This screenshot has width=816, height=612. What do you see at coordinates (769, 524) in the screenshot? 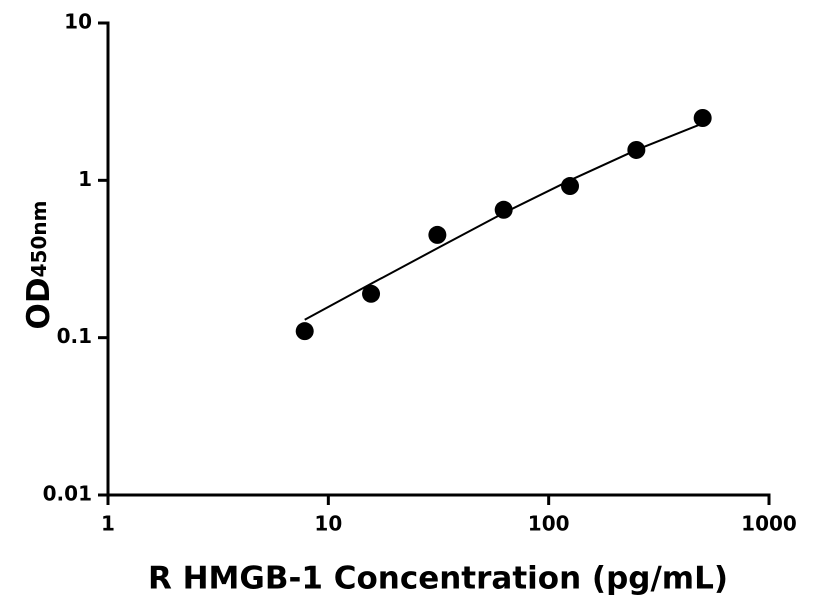
I see `x-tick-label: 1000` at bounding box center [769, 524].